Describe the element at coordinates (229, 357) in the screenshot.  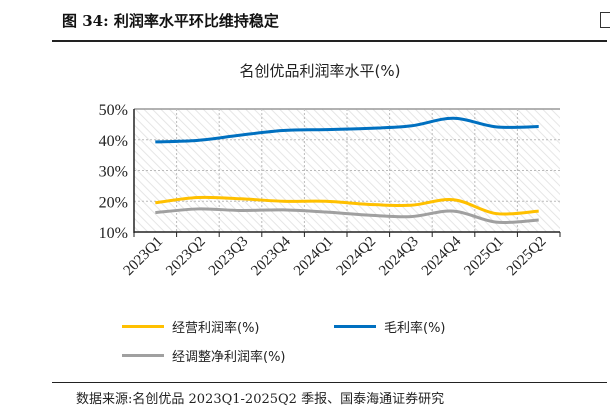
I see `legend-label: 经调整净利润率(%)` at that location.